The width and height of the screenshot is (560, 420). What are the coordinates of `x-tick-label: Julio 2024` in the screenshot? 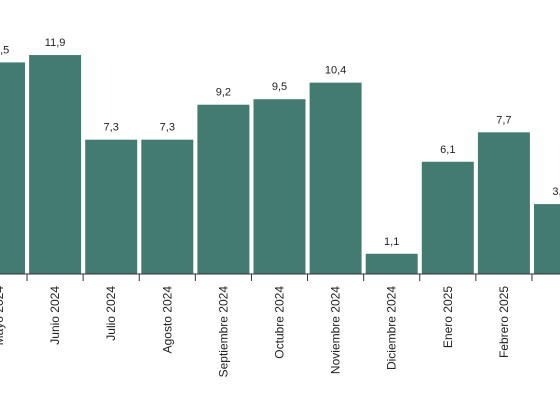 It's located at (111, 313).